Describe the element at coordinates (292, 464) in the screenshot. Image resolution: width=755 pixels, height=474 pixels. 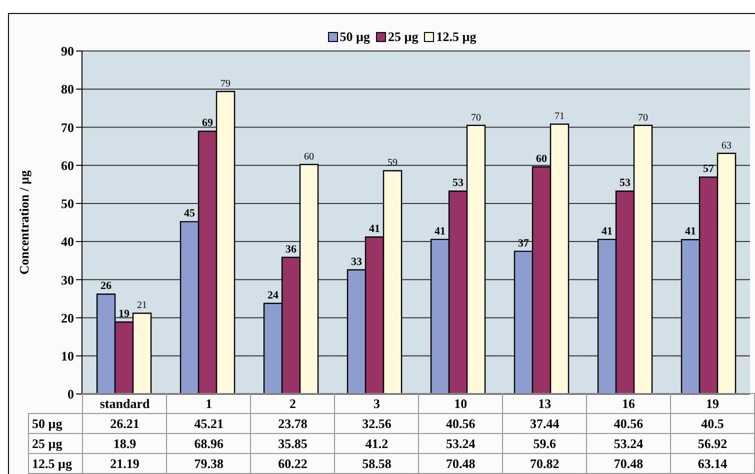
I see `data-label: 60.22` at that location.